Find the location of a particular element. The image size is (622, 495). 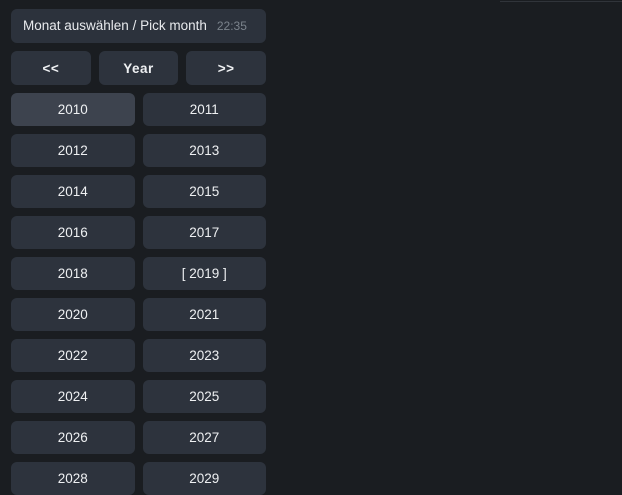

year-button: 2026 is located at coordinates (73, 437).